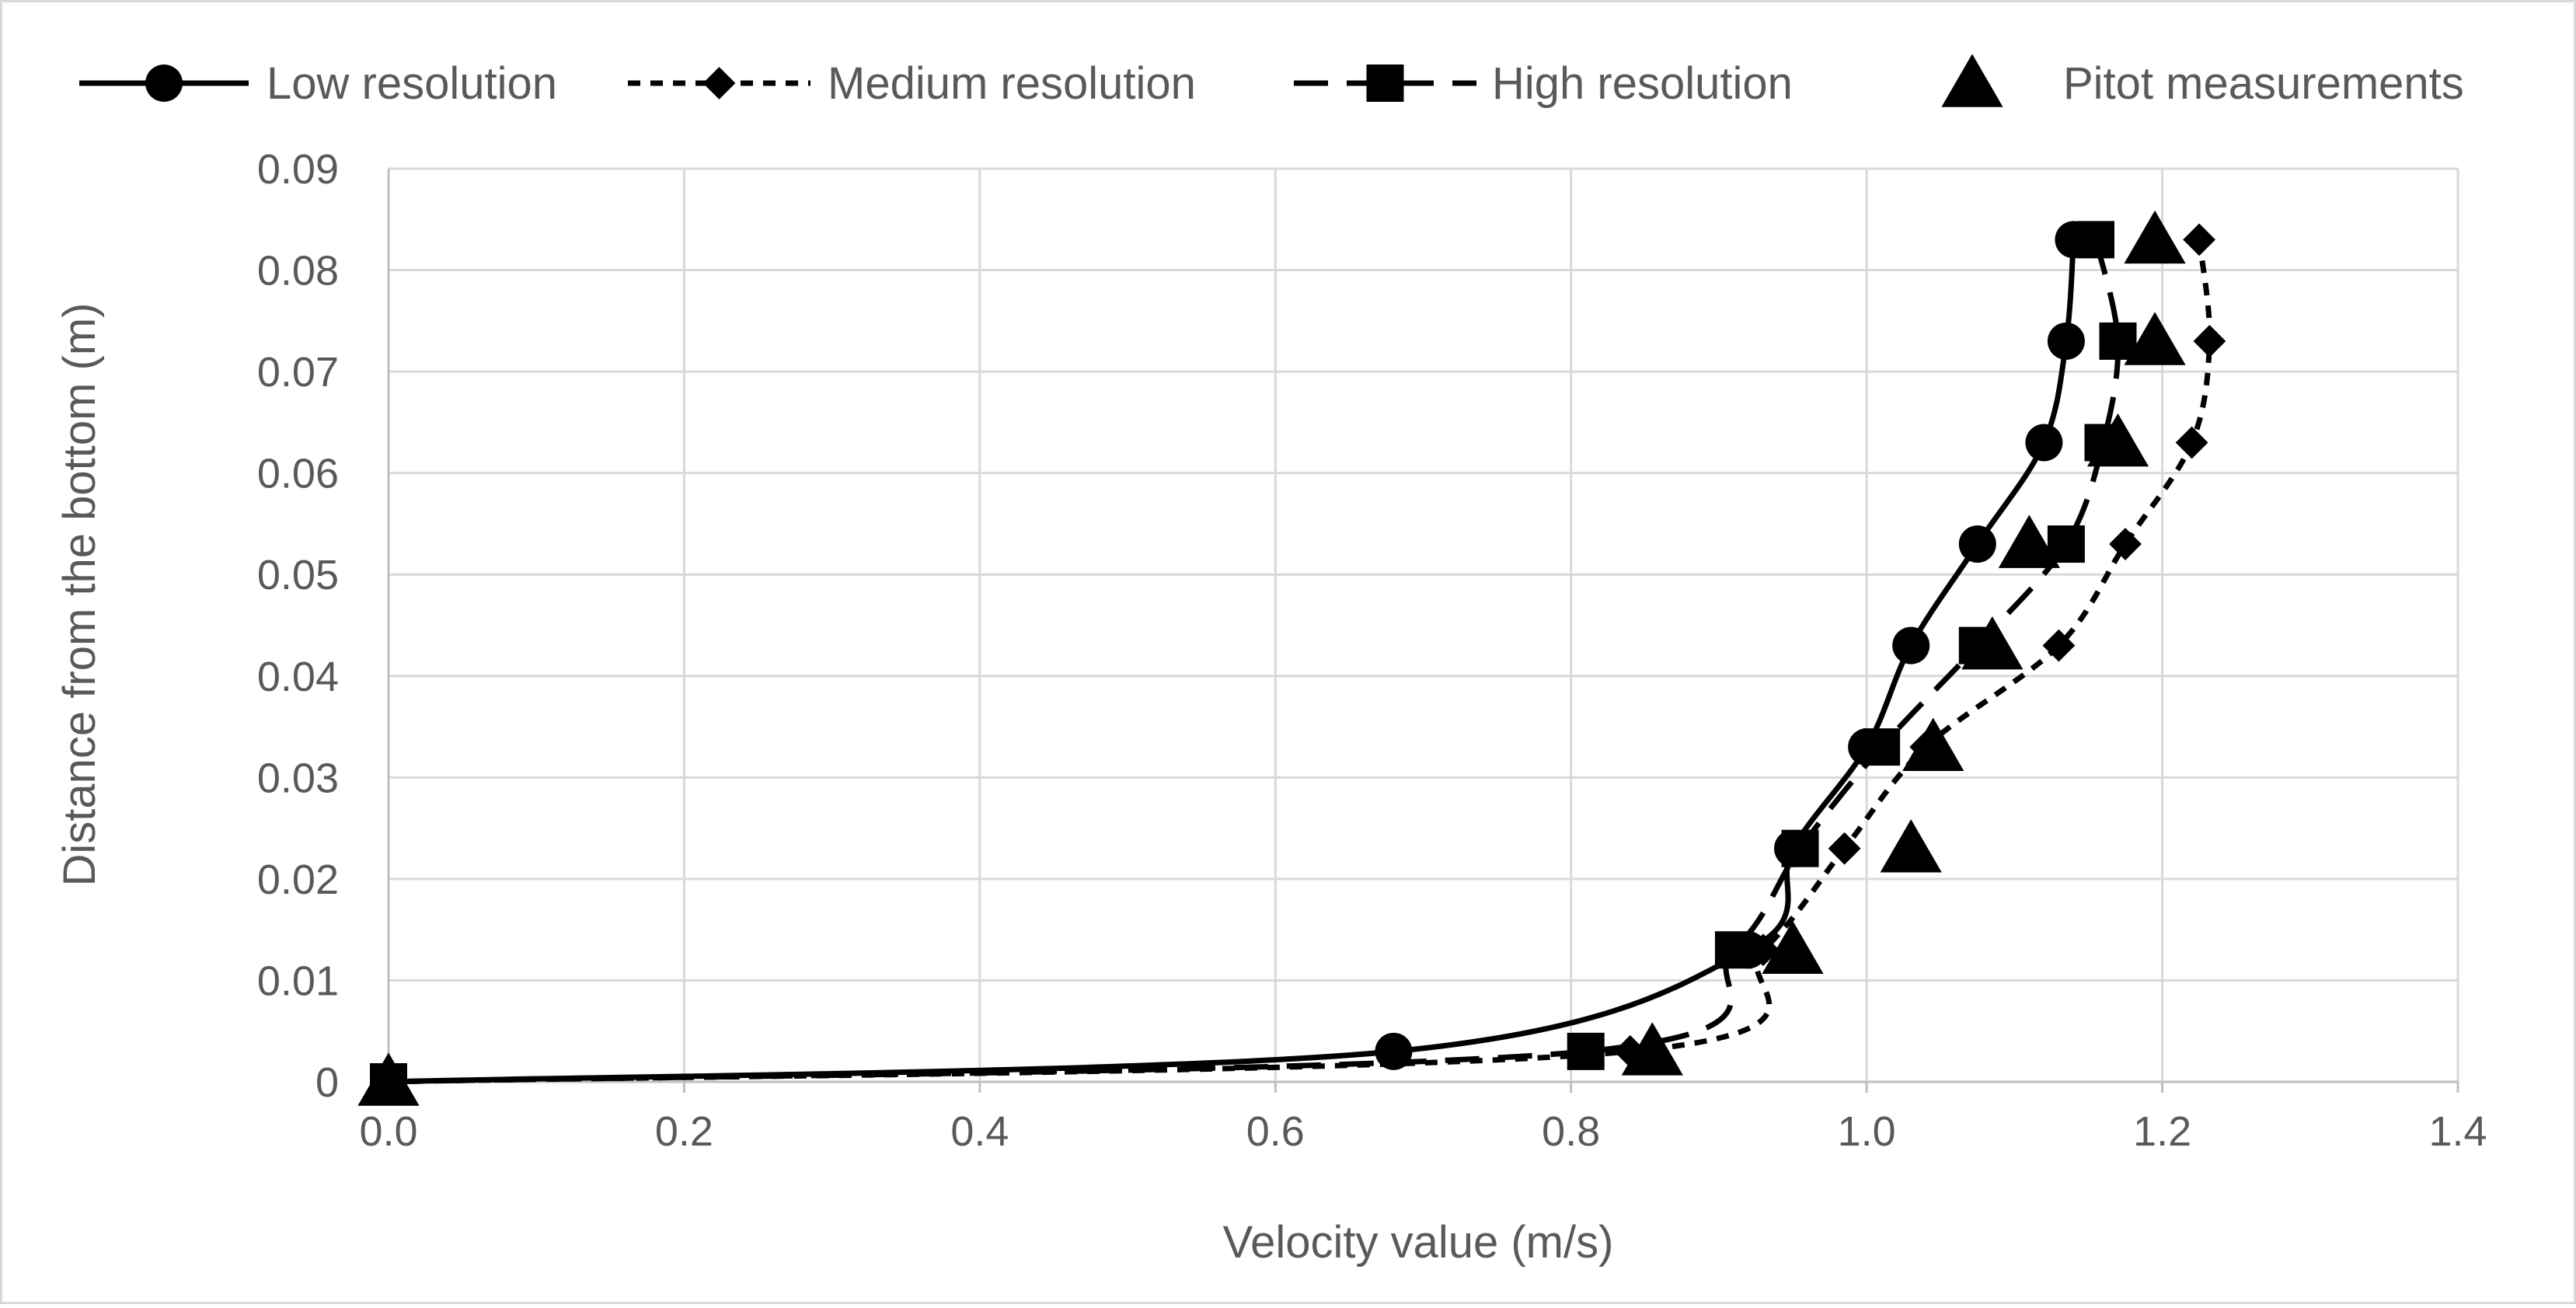 The image size is (2576, 1308). What do you see at coordinates (1867, 1131) in the screenshot?
I see `x-tick-label: 1.0` at bounding box center [1867, 1131].